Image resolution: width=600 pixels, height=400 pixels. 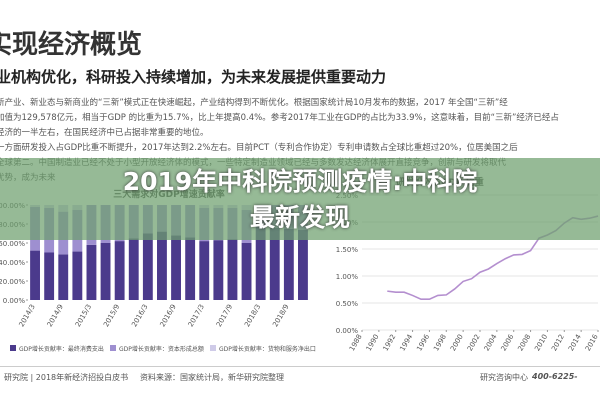 What do you see at coordinates (457, 342) in the screenshot?
I see `x-tick-label: 2000` at bounding box center [457, 342].